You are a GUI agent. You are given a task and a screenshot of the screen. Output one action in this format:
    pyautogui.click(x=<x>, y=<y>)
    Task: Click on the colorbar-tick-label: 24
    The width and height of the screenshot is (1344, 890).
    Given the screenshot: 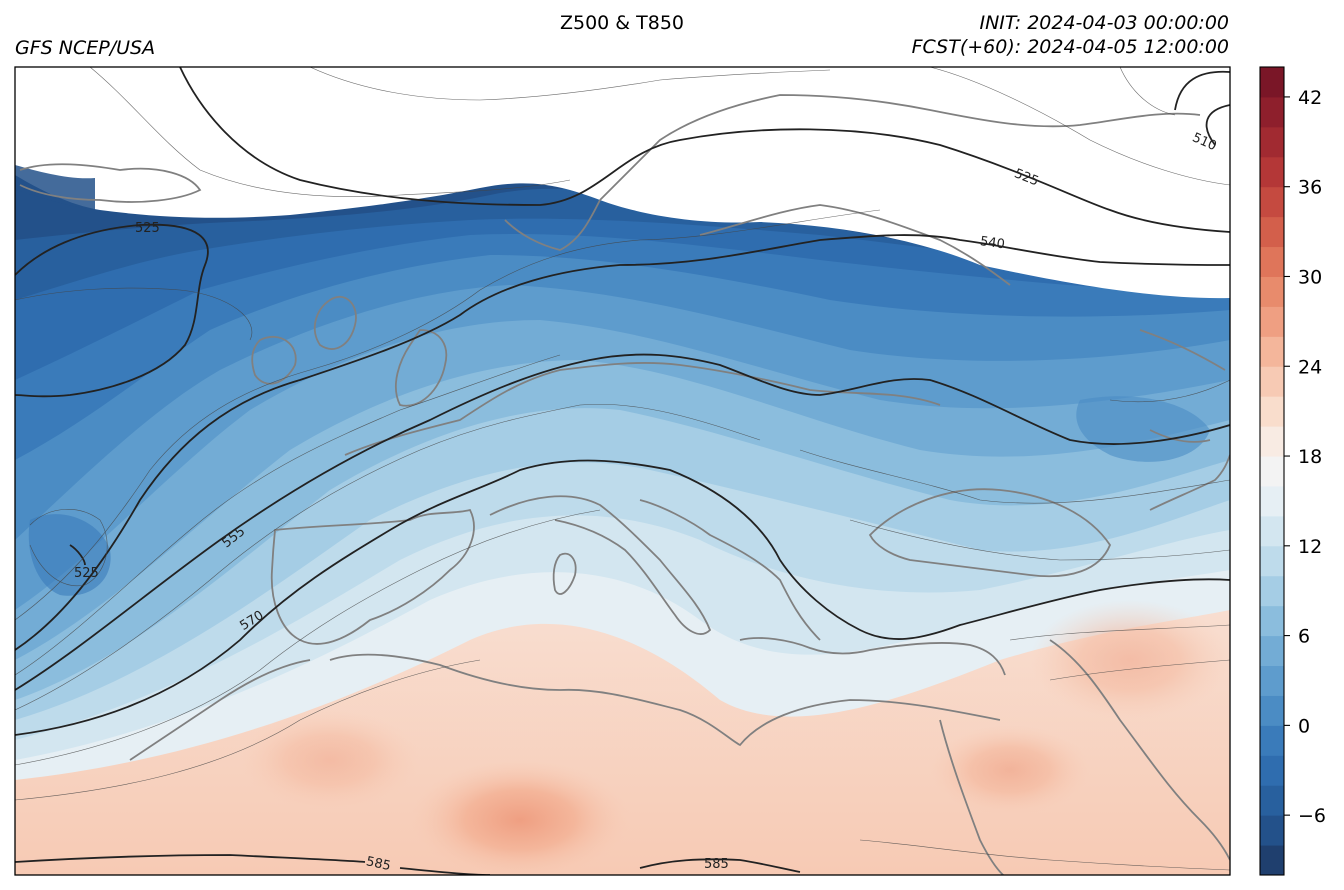 What is the action you would take?
    pyautogui.click(x=1310, y=367)
    